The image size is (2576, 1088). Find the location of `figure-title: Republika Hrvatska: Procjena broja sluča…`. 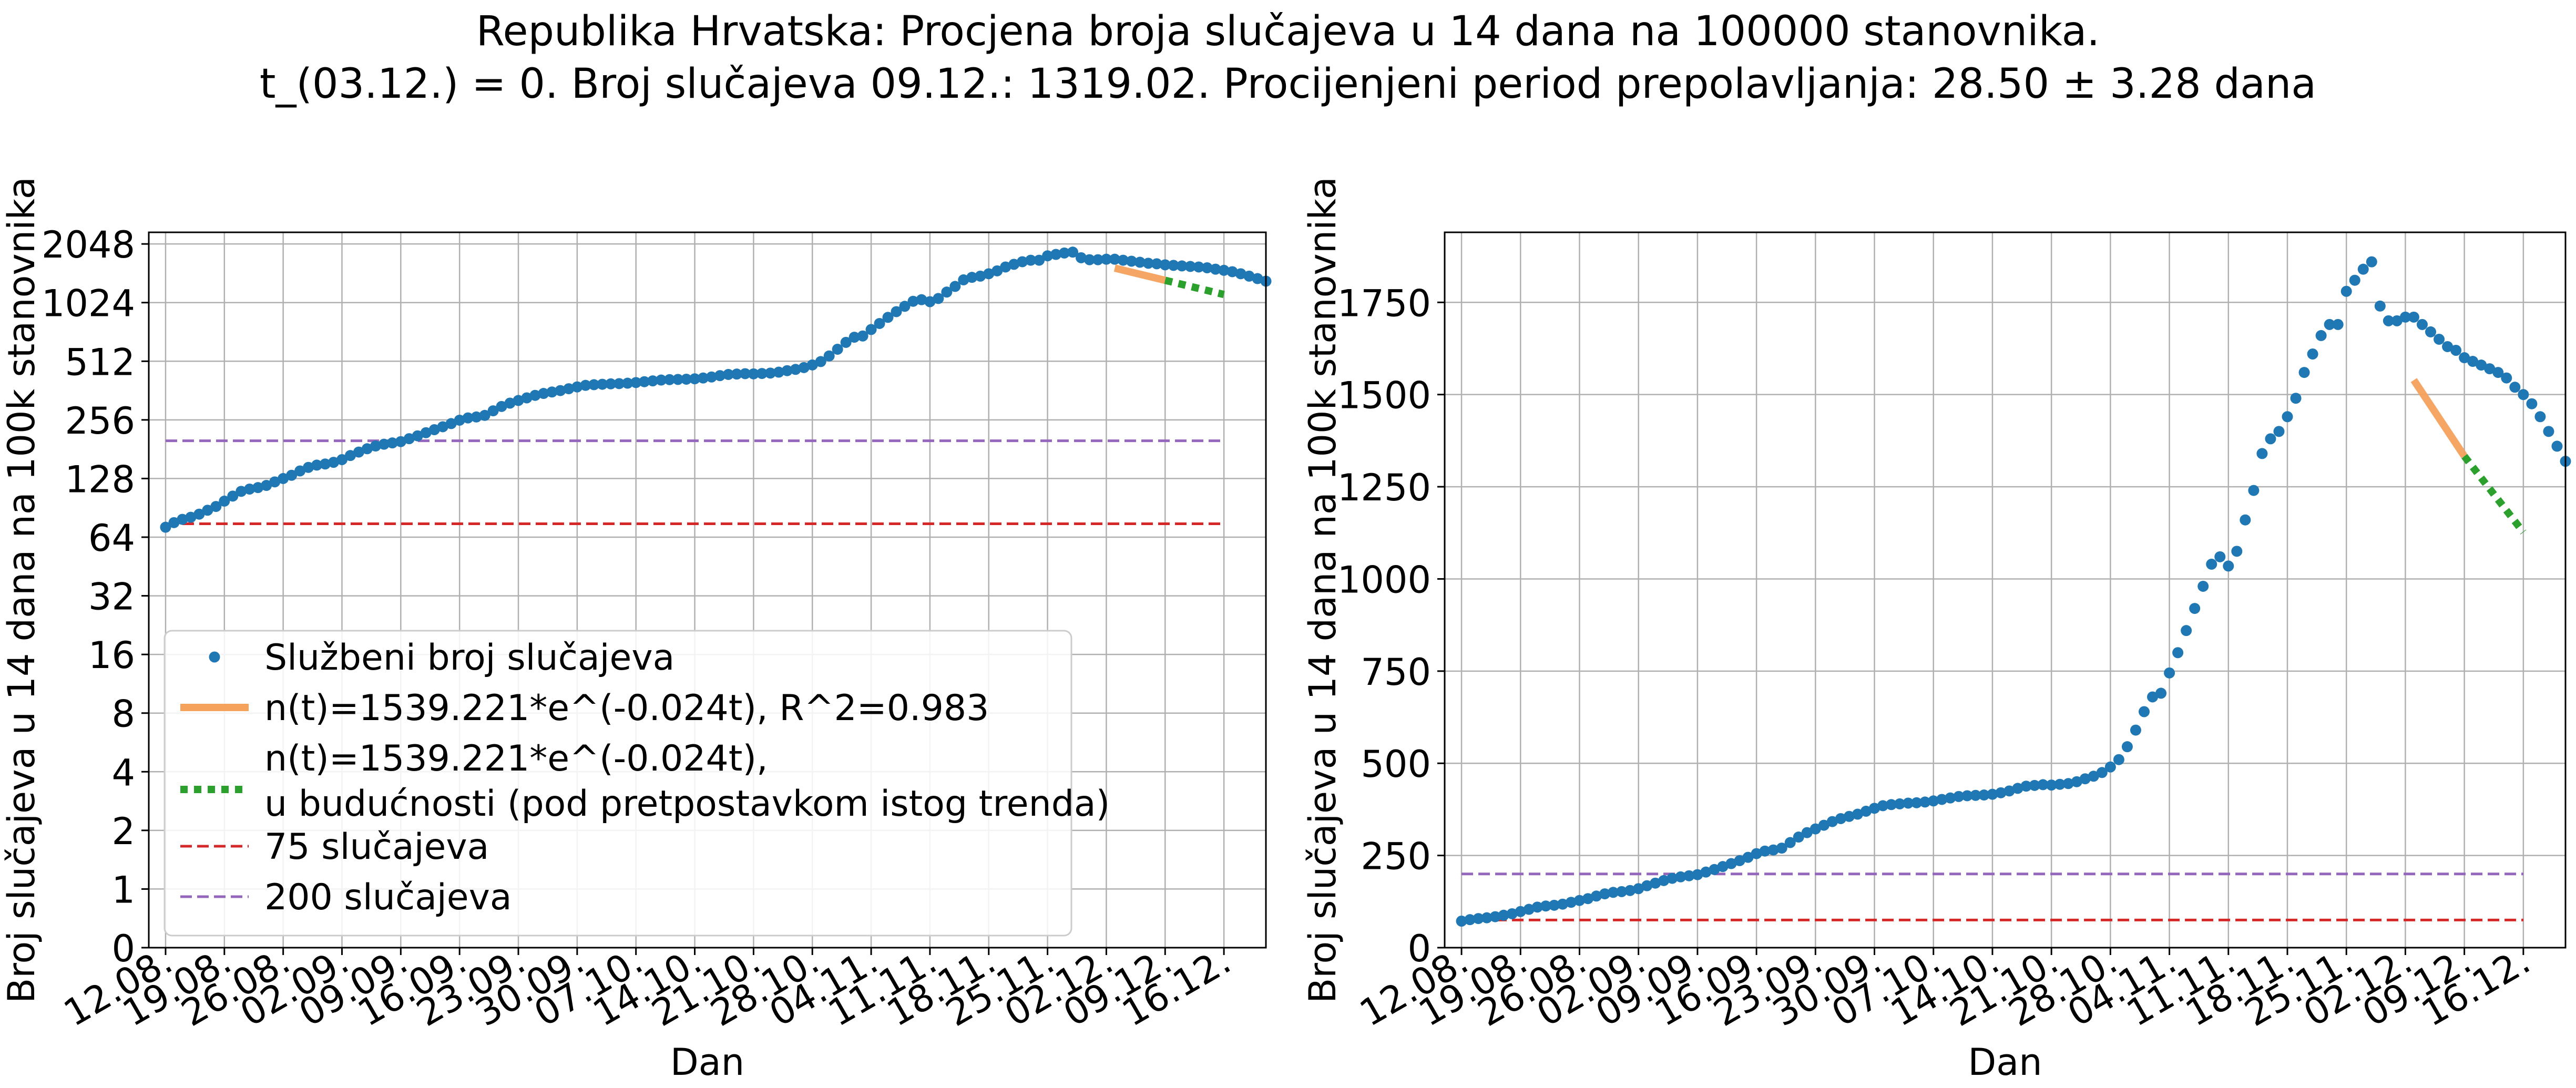

figure-title: Republika Hrvatska: Procjena broja sluča… is located at coordinates (1288, 58).